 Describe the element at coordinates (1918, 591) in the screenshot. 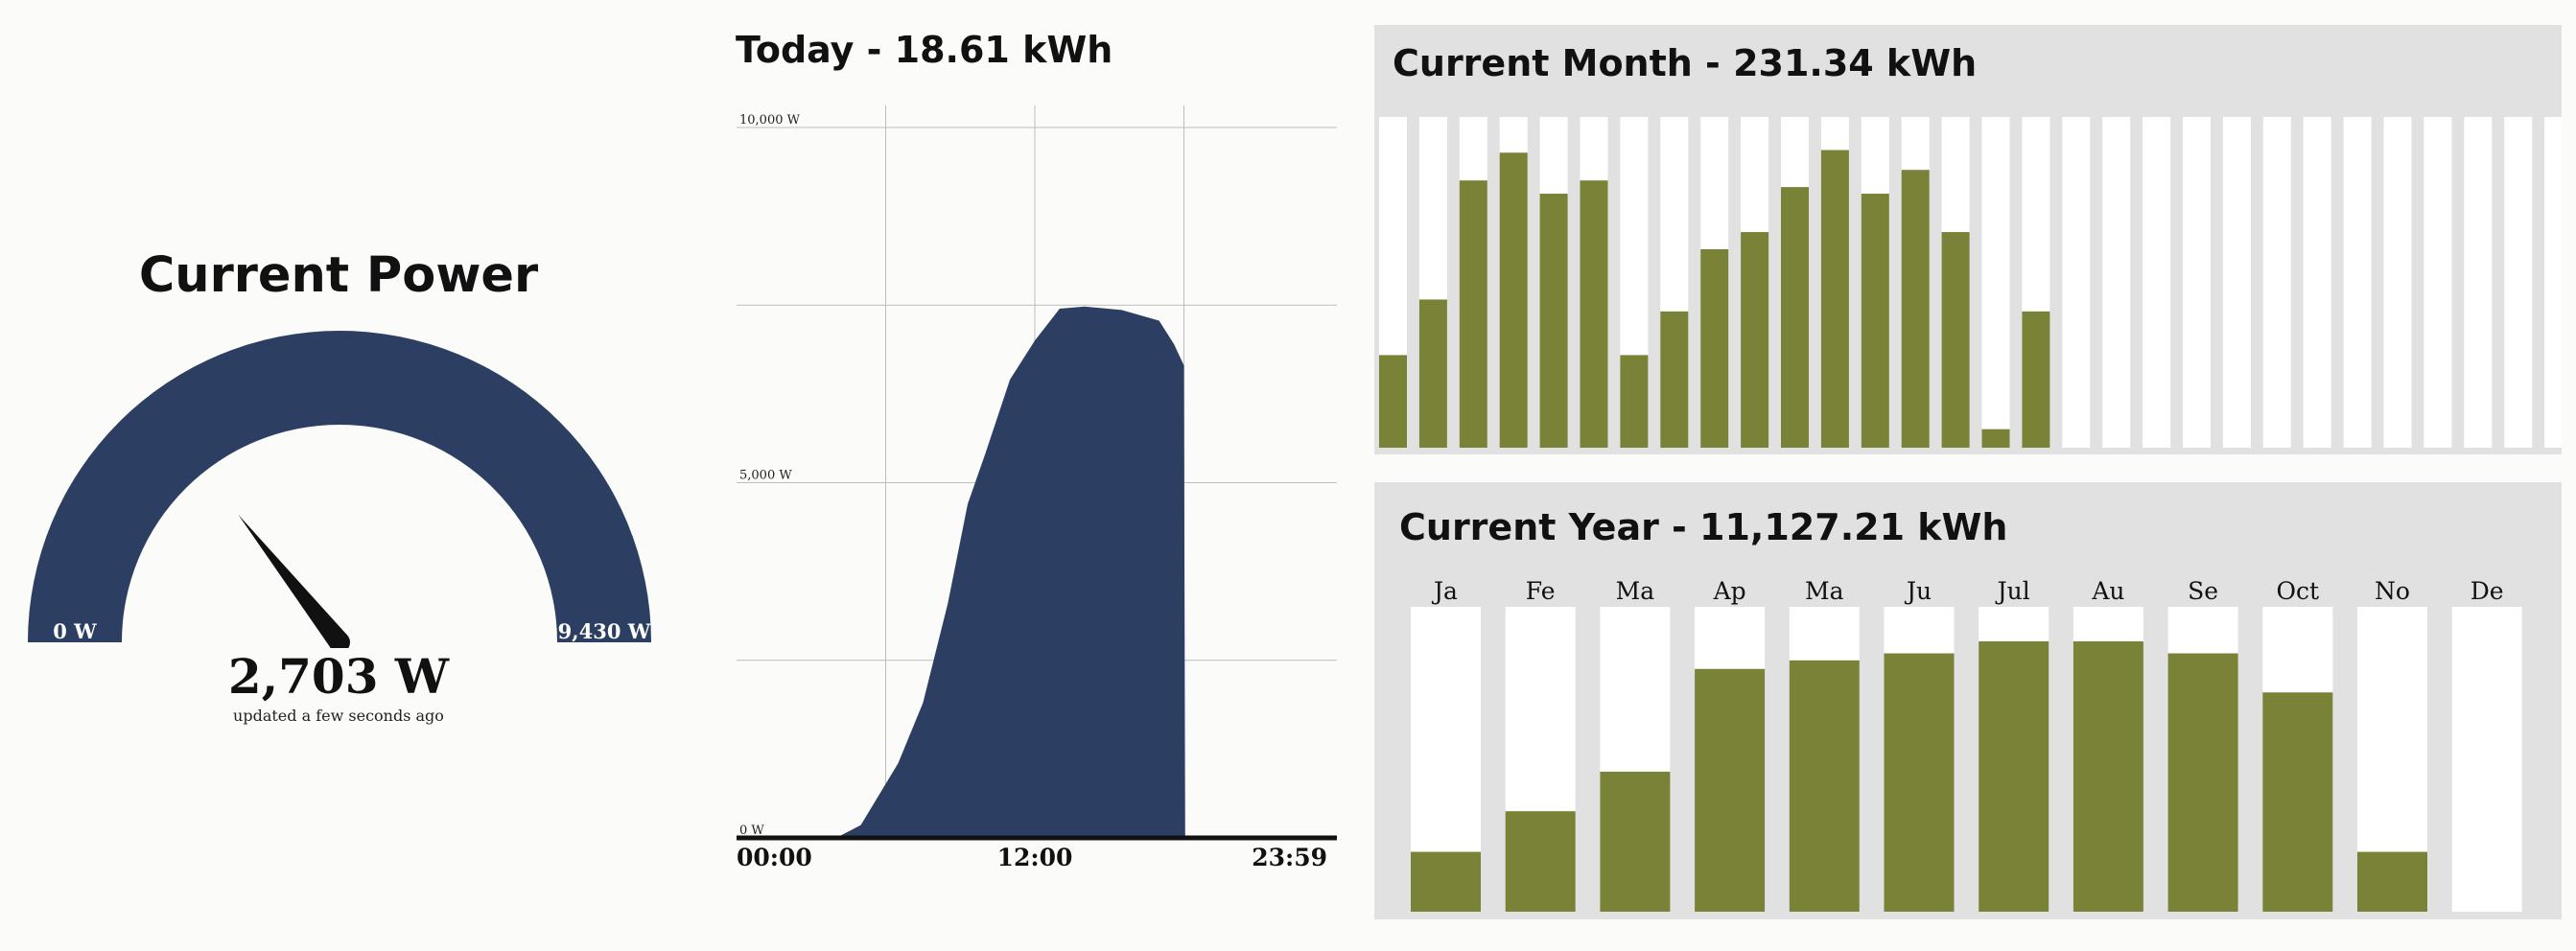

I see `year-month-label: Ju` at that location.